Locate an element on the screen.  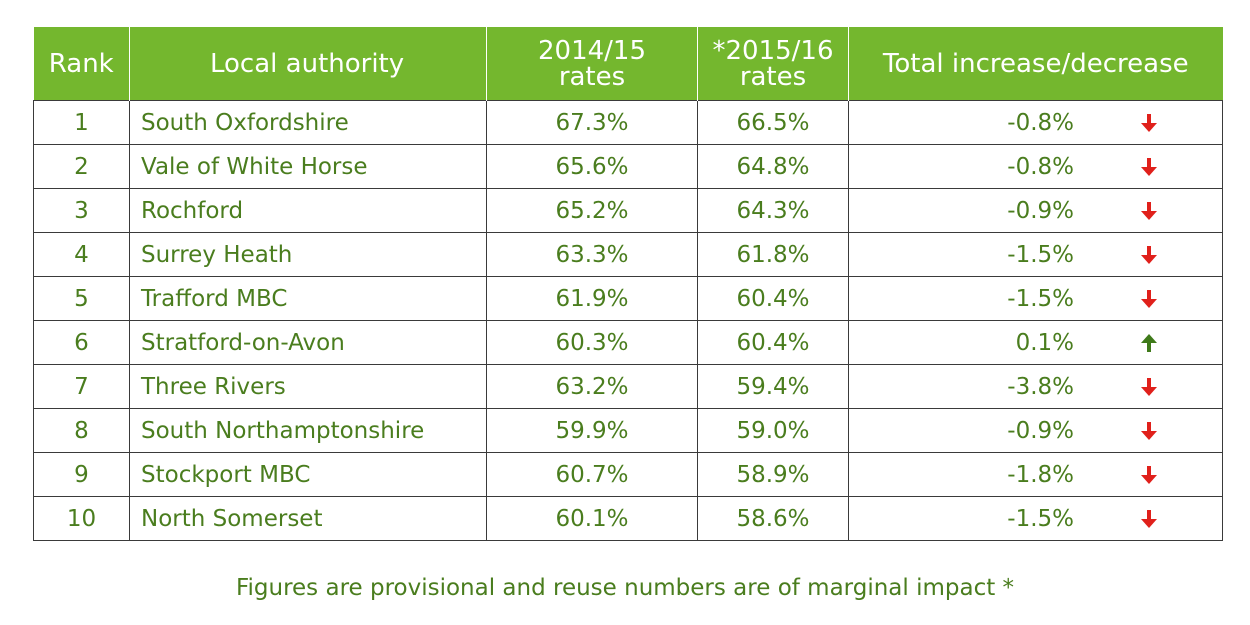
header-authority: Local authority is located at coordinates (308, 64).